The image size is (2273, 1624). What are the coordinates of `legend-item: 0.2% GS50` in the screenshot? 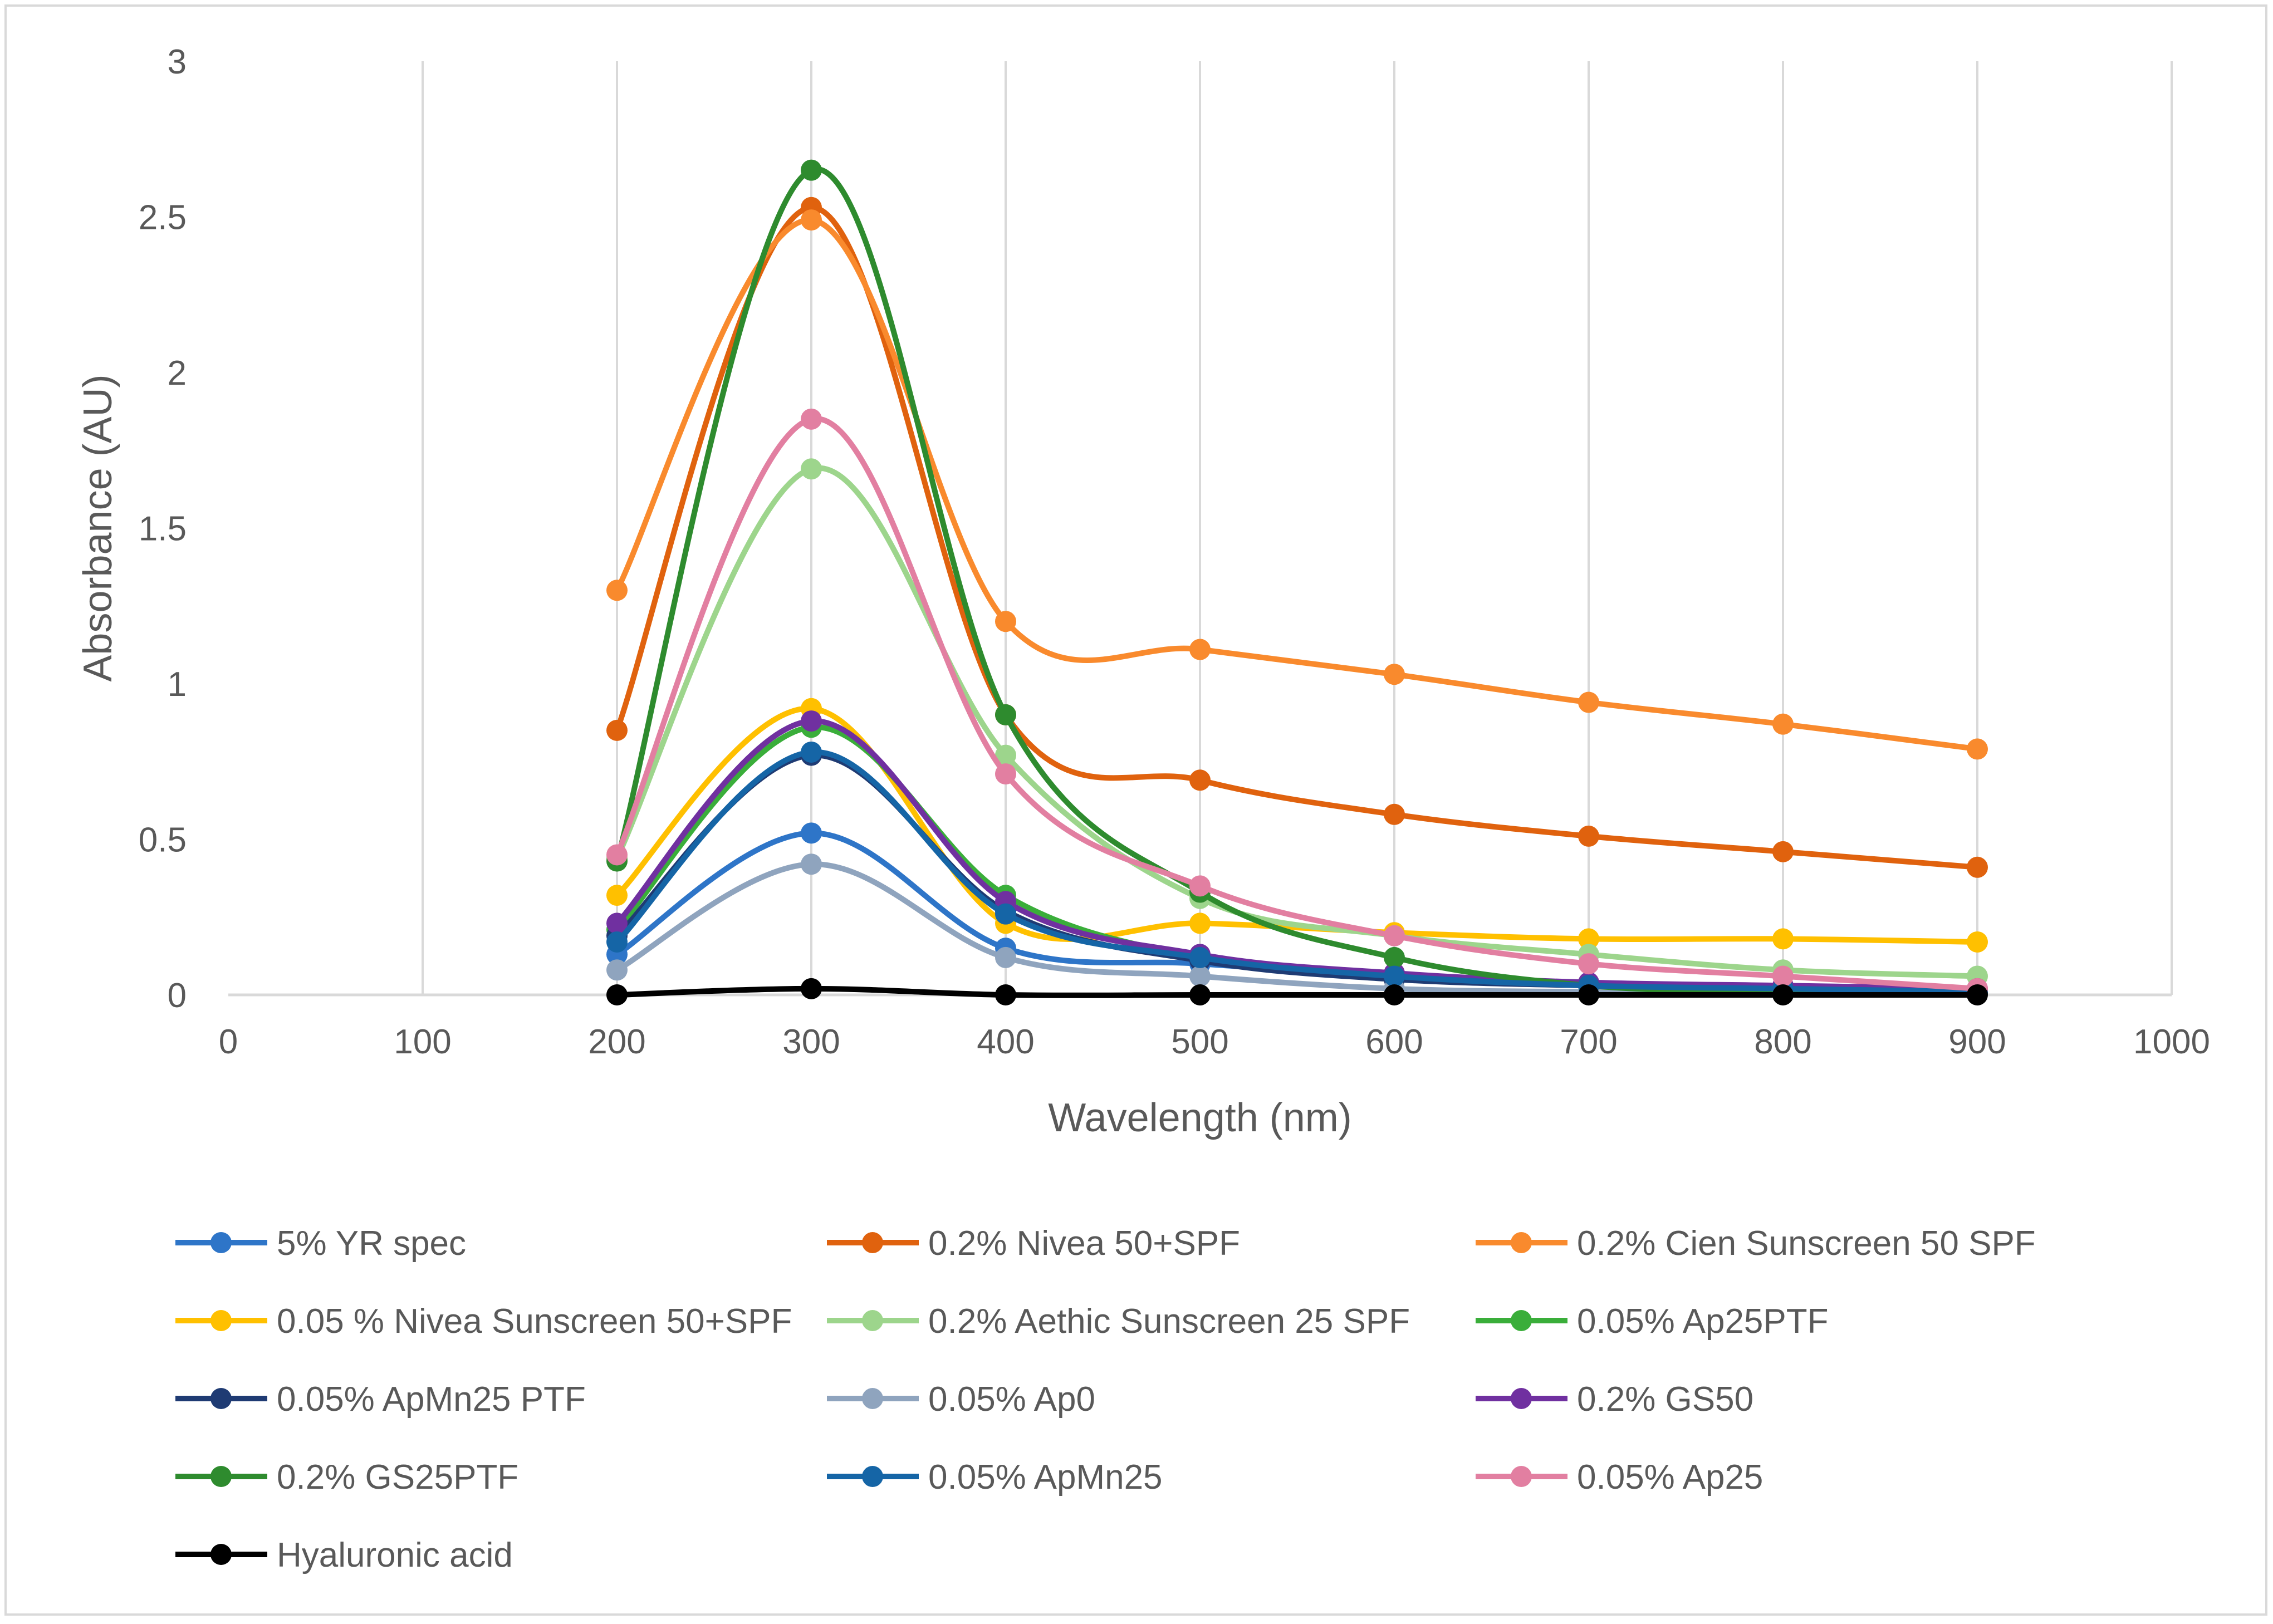 It's located at (1614, 1400).